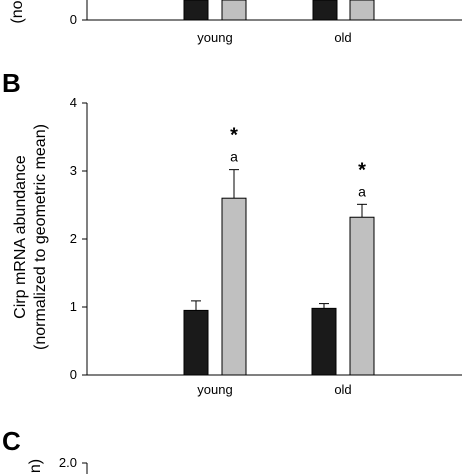 Image resolution: width=474 pixels, height=474 pixels. Describe the element at coordinates (342, 389) in the screenshot. I see `x-category-label: old` at that location.